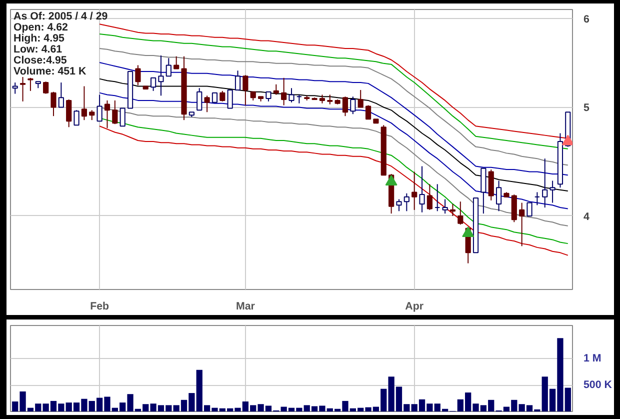 The height and width of the screenshot is (419, 620). Describe the element at coordinates (245, 306) in the screenshot. I see `x-tick-label: Mar` at that location.